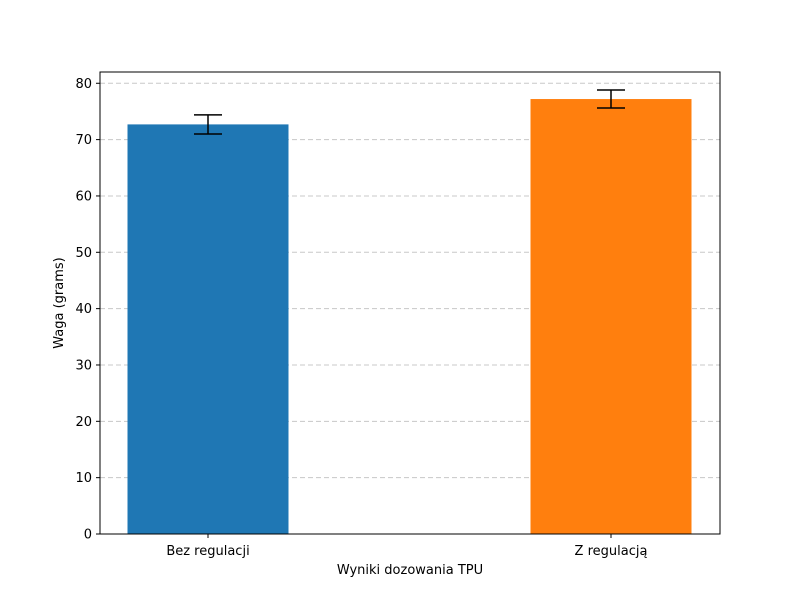 The height and width of the screenshot is (604, 800). I want to click on y-tick-label: 40, so click(83, 309).